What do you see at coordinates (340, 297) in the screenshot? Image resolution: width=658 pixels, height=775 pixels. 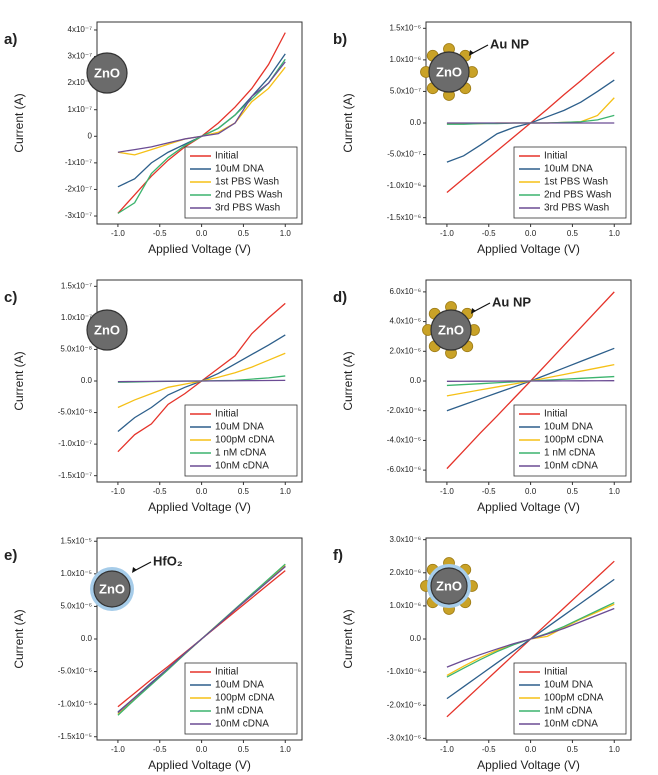 I see `panel-label: d)` at bounding box center [340, 297].